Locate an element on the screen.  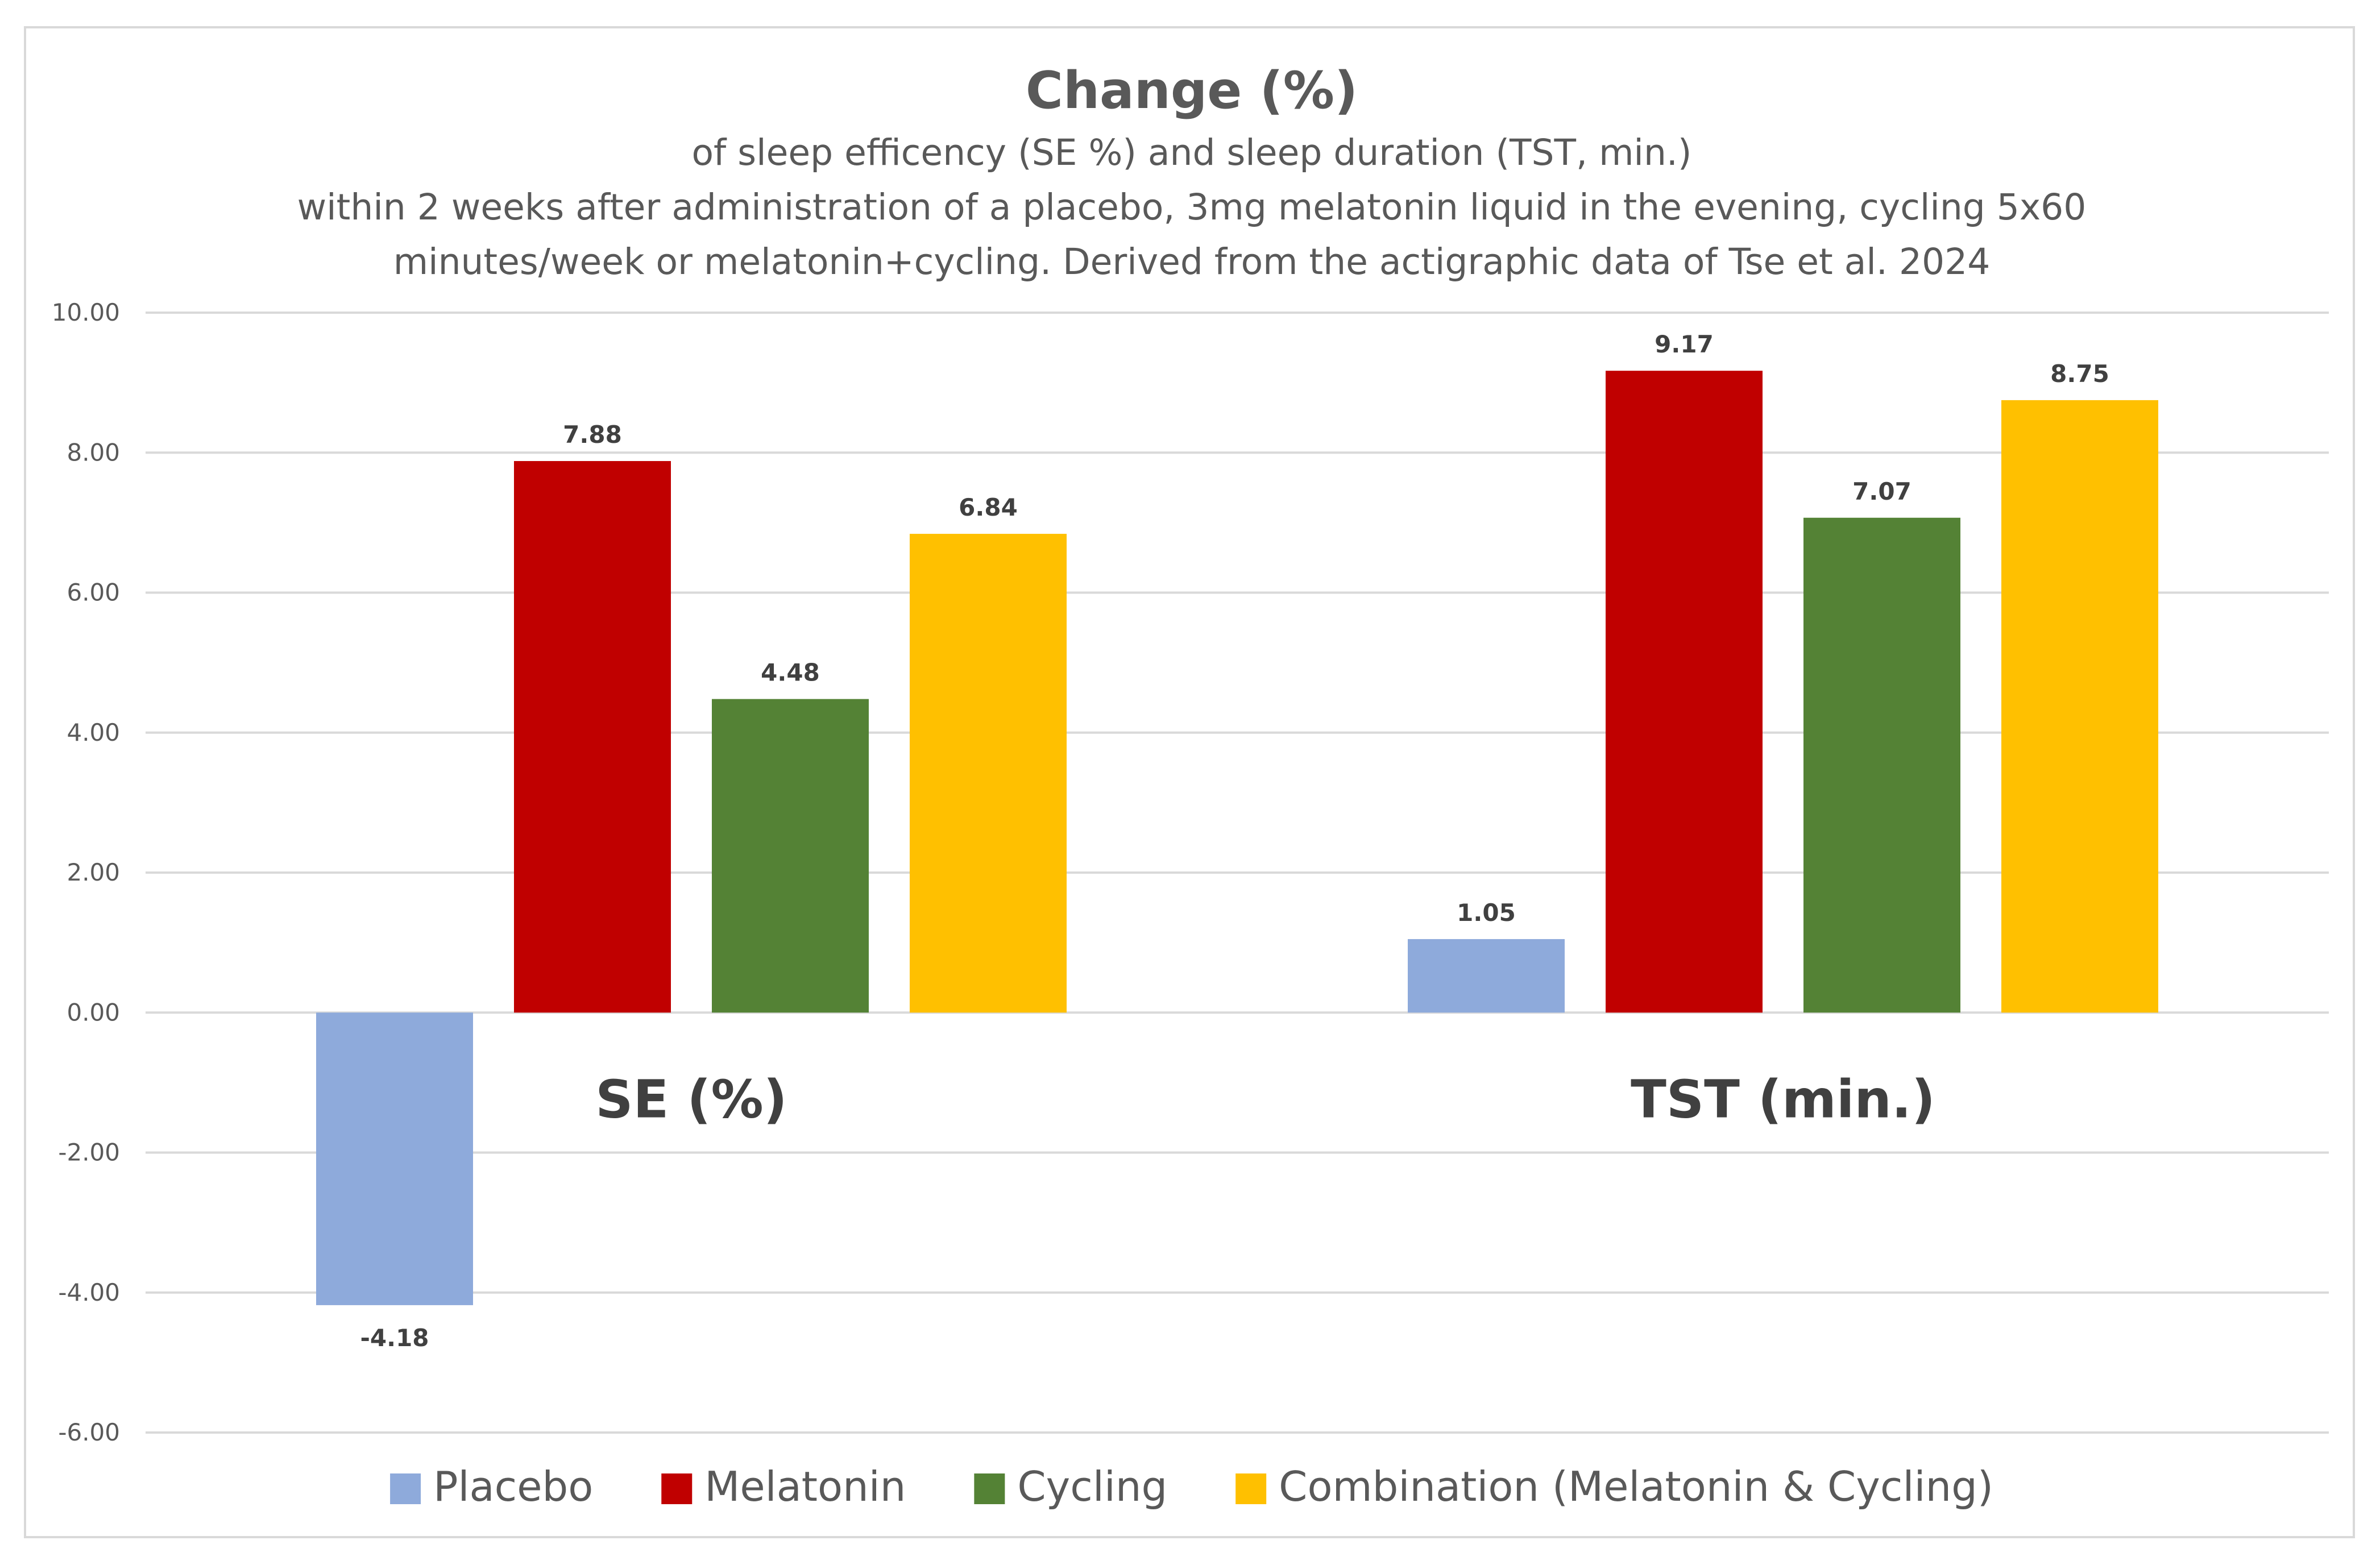
legend-label: Placebo is located at coordinates (513, 1486).